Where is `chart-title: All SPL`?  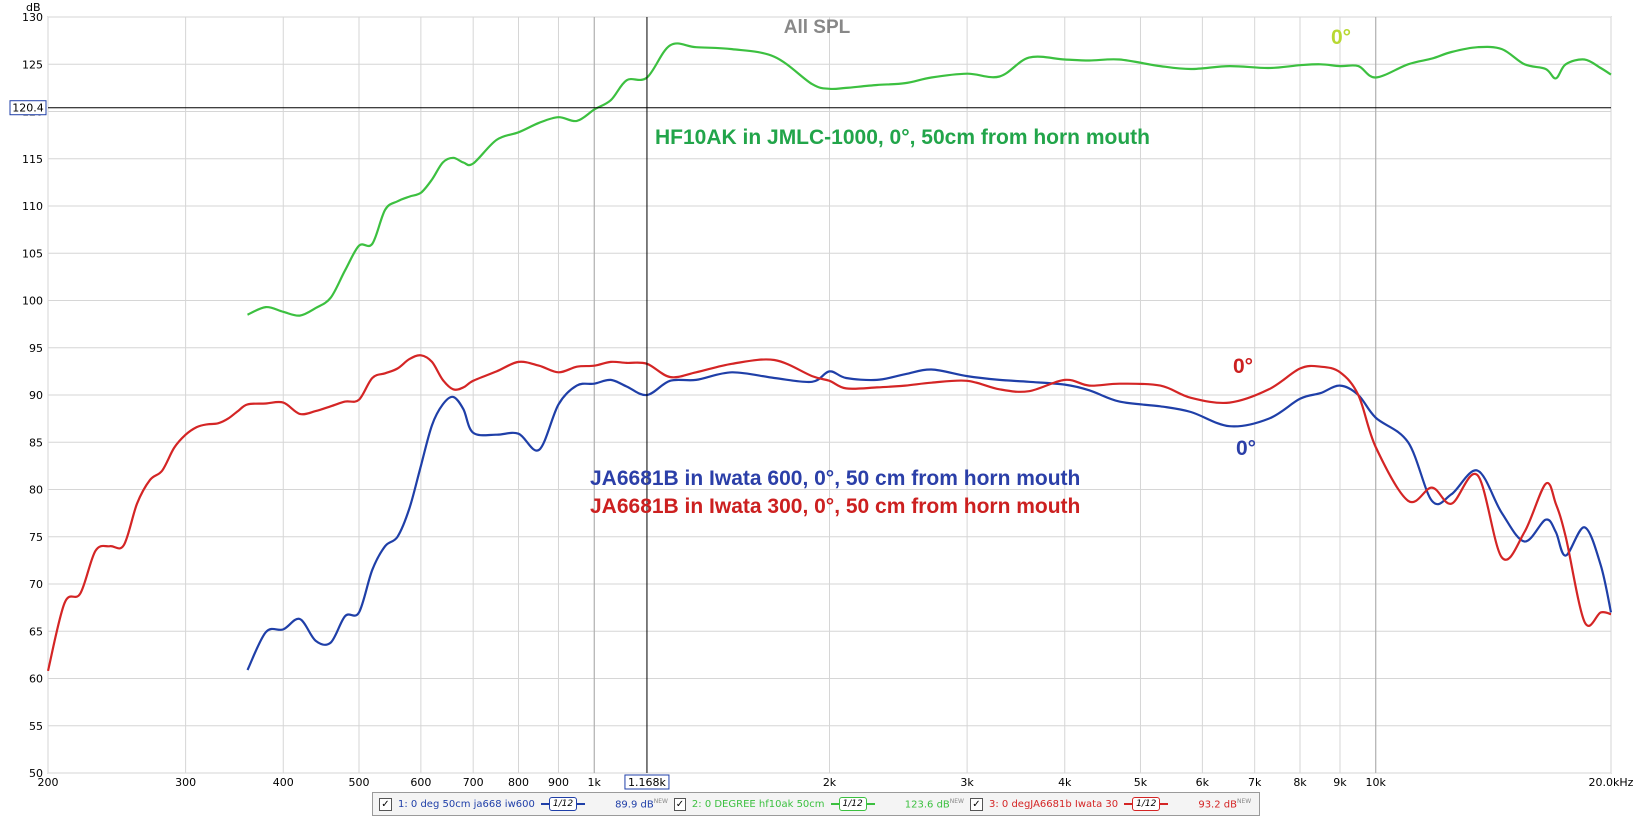 chart-title: All SPL is located at coordinates (817, 27).